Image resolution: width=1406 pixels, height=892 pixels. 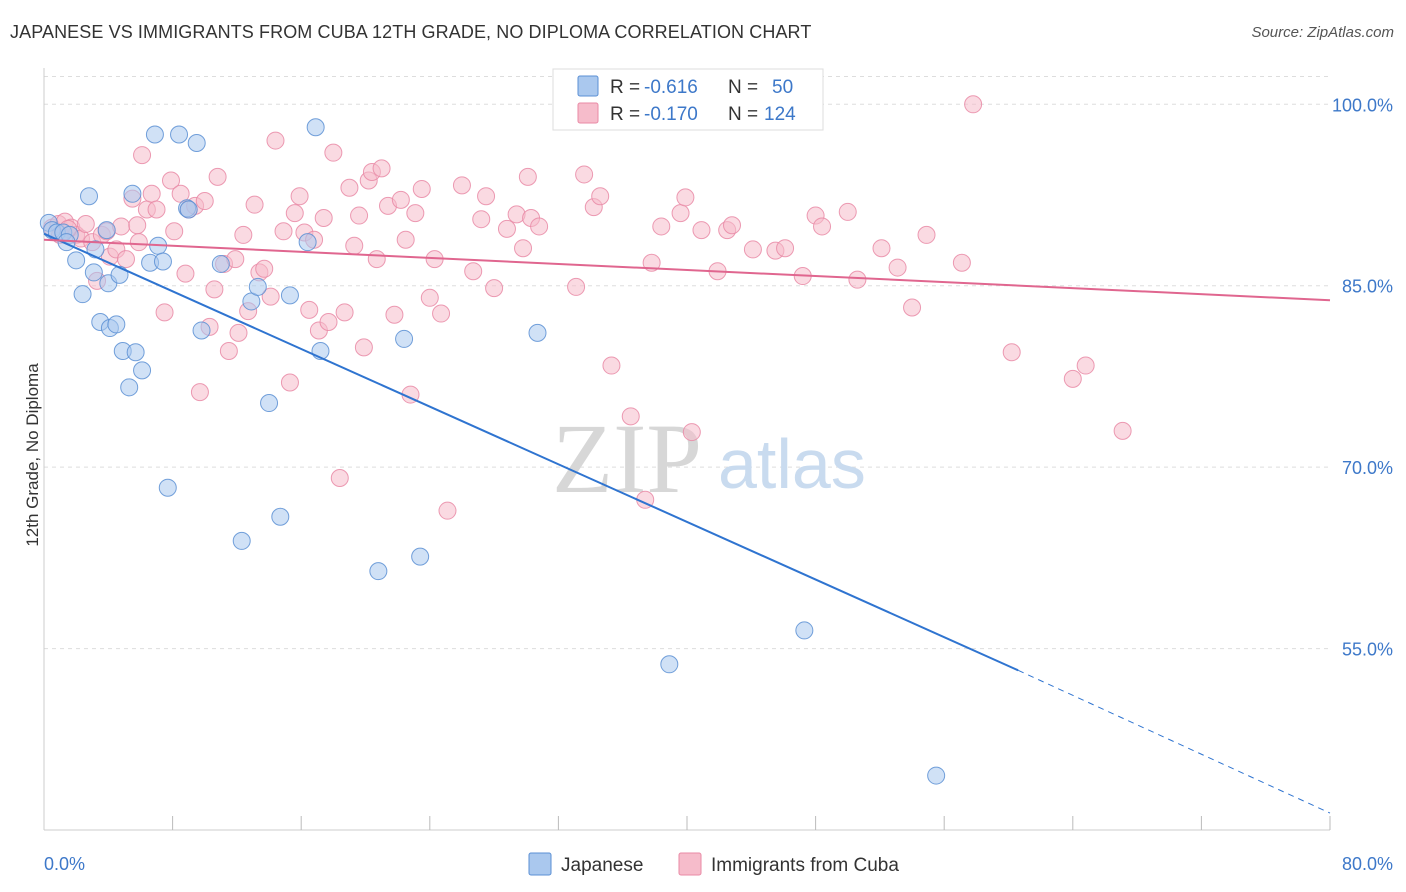 I want to click on chart-source: Source: ZipAtlas.com, so click(x=1322, y=32).